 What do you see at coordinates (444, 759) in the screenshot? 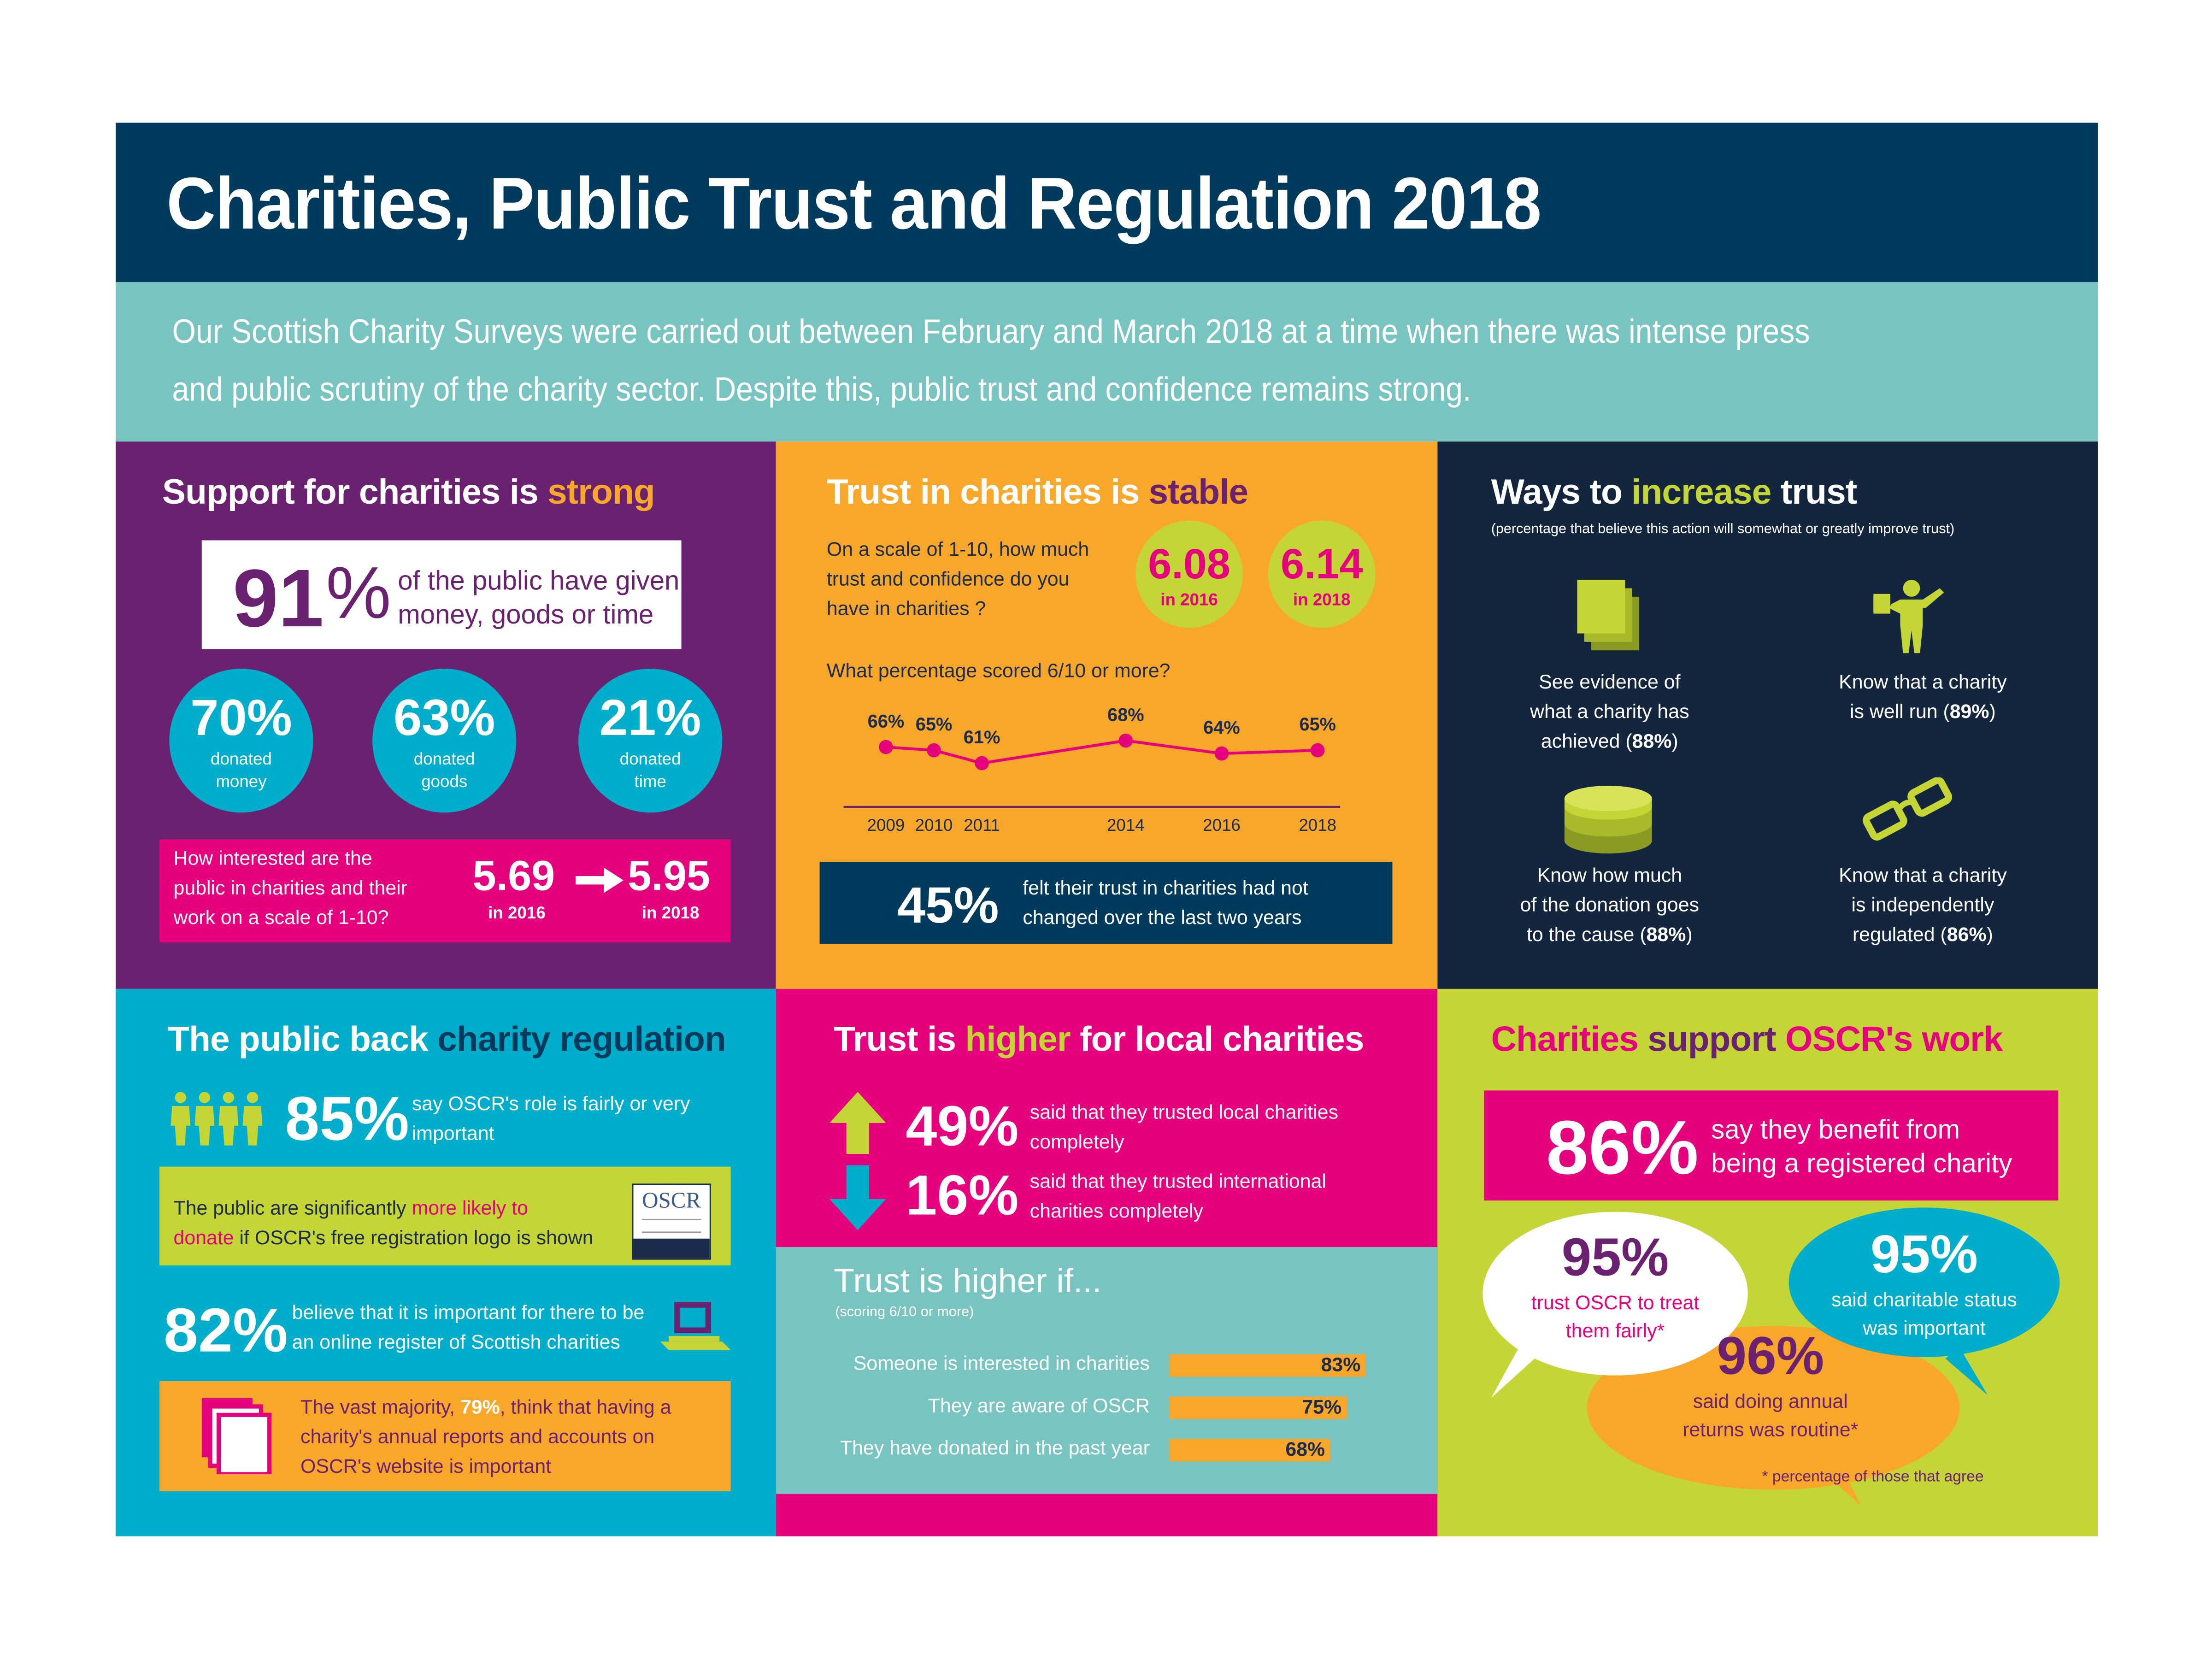
I see `donated-goods-label1: donated` at bounding box center [444, 759].